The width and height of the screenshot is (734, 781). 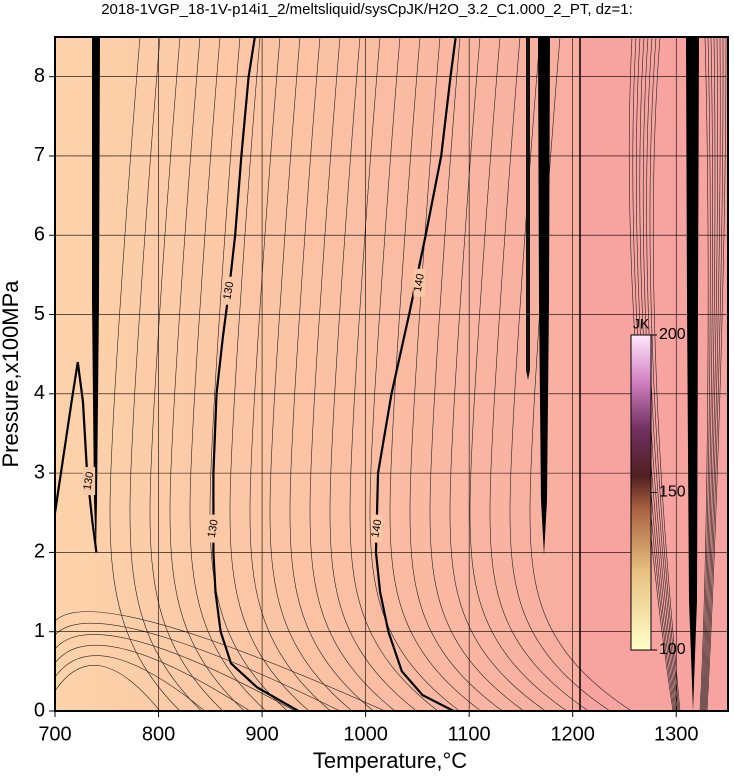 I want to click on y-tick-label: 3, so click(x=39, y=472).